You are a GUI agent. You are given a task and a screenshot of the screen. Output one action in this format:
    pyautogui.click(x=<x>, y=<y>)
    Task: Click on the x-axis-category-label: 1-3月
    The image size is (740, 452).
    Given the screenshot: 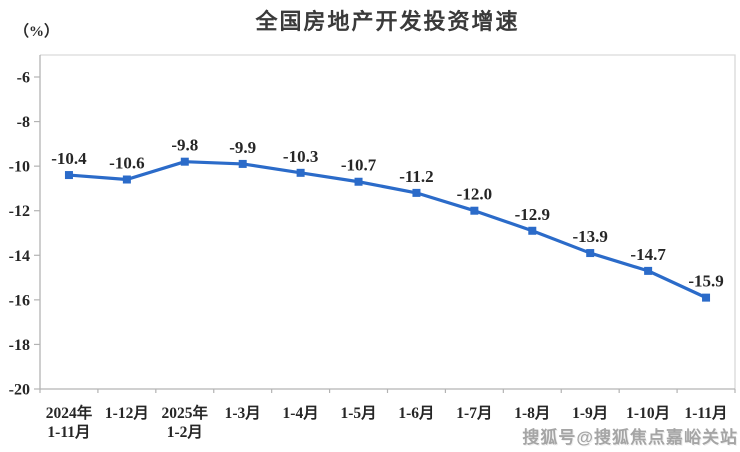 What is the action you would take?
    pyautogui.click(x=243, y=413)
    